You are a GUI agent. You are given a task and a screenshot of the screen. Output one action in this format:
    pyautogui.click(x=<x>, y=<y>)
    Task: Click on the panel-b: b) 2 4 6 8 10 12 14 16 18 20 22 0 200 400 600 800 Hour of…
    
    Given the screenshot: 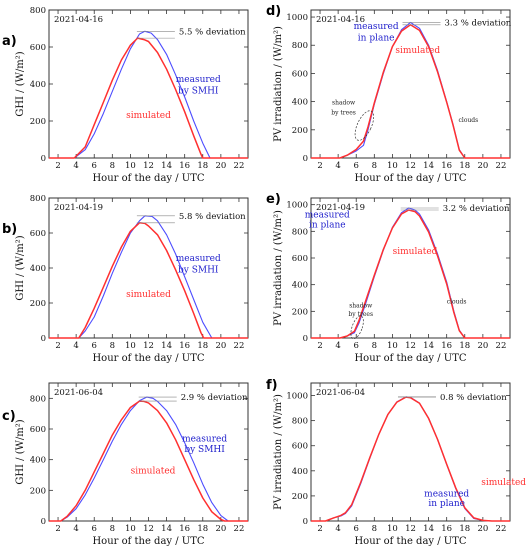 What is the action you would take?
    pyautogui.click(x=125, y=279)
    